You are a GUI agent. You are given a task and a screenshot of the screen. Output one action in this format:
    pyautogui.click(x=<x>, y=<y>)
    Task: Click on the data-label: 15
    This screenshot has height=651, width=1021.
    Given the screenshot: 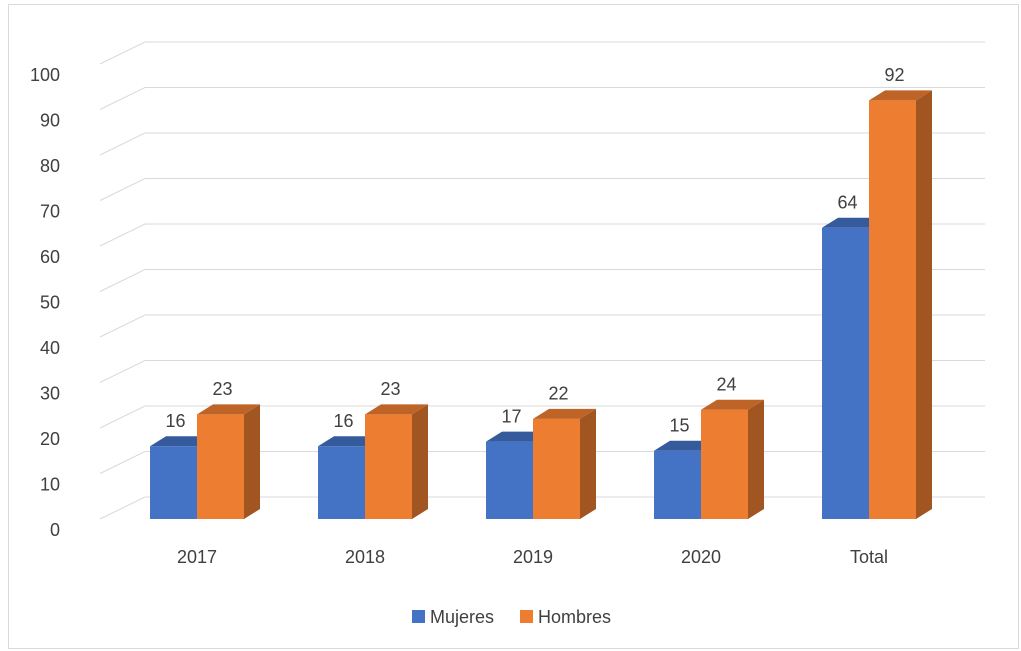 What is the action you would take?
    pyautogui.click(x=679, y=426)
    